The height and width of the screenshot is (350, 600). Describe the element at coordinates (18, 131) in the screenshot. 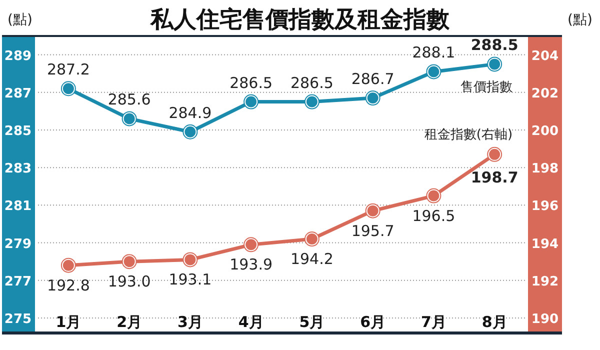

I see `y-tick-label: 285` at that location.